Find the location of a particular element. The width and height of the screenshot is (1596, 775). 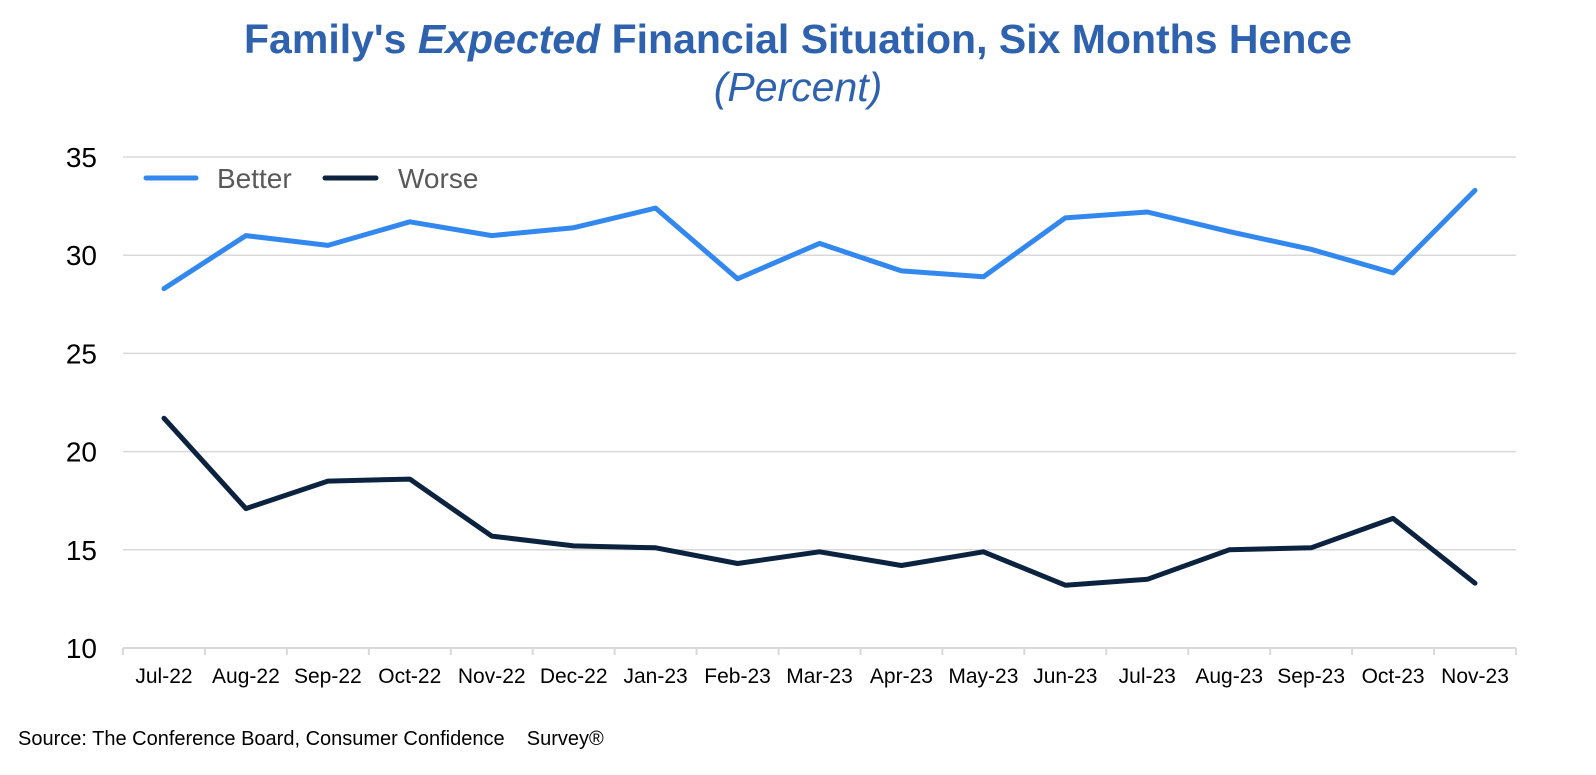

x-tick-label: May-23 is located at coordinates (983, 676).